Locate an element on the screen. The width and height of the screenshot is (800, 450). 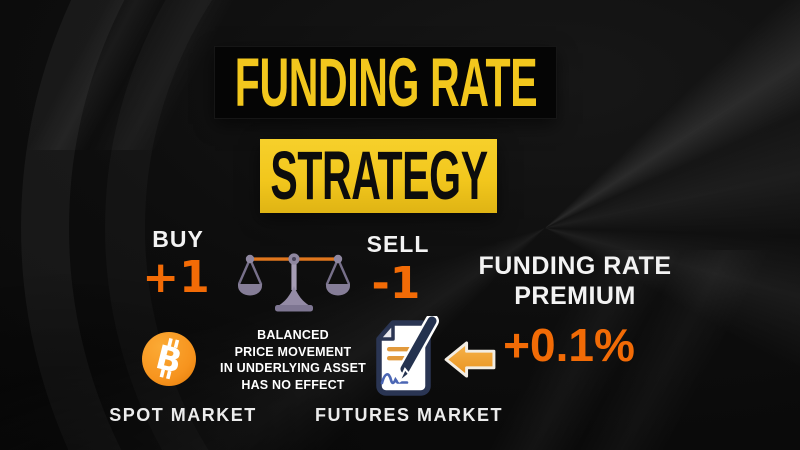
buy-position-value: +1 is located at coordinates (176, 277).